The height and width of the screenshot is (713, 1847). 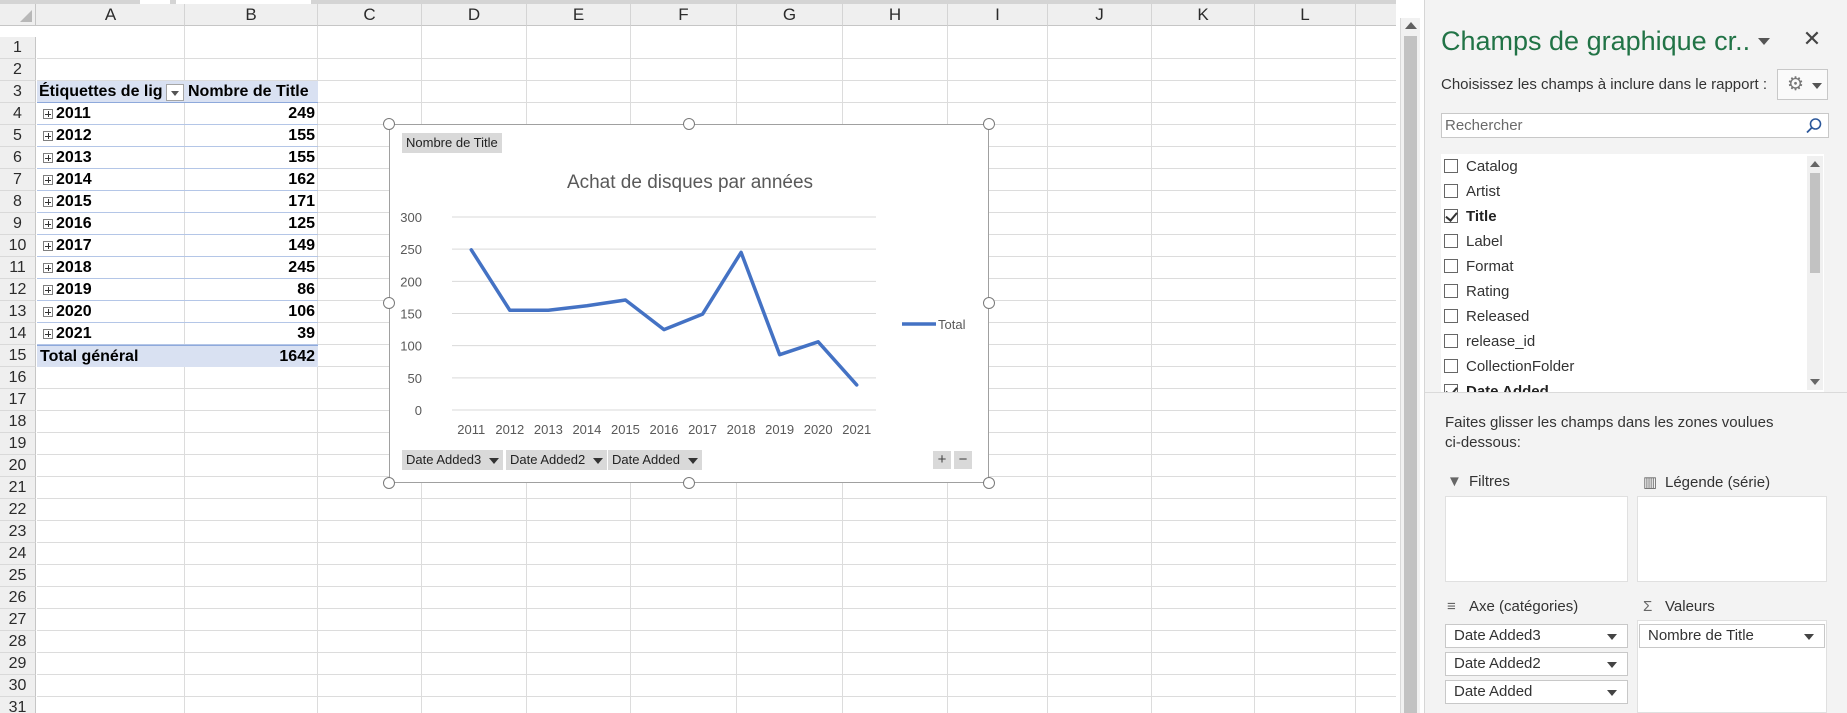 I want to click on row-header-30: 30, so click(x=18, y=686).